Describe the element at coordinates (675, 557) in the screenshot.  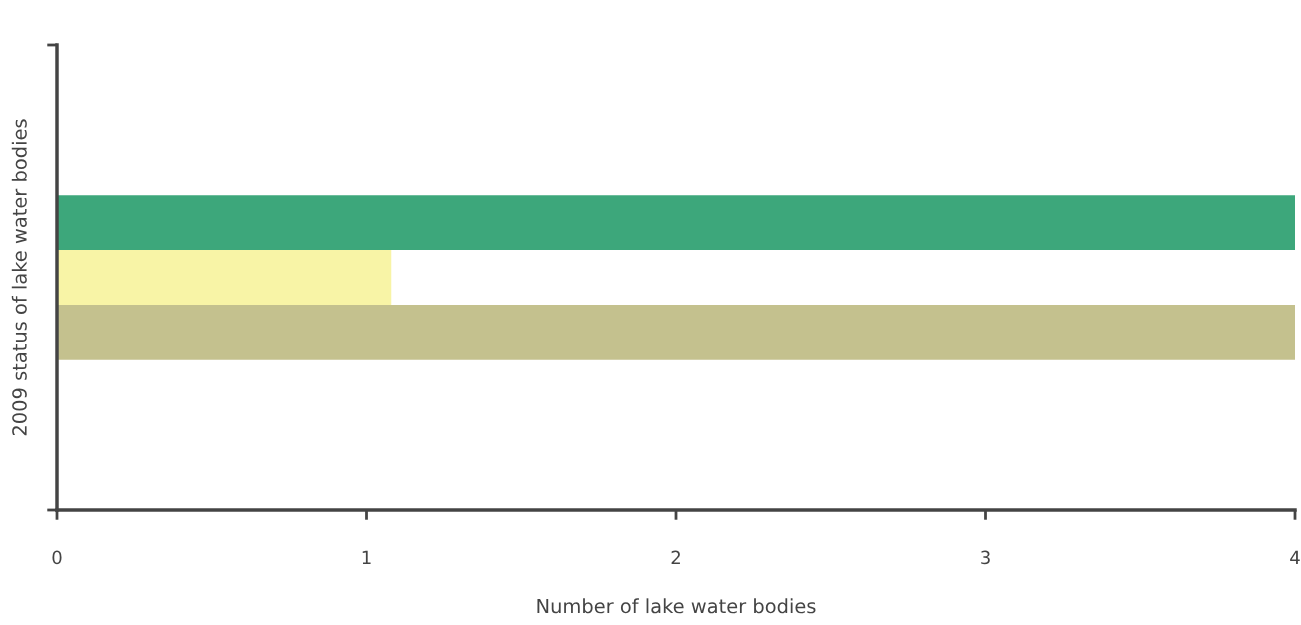
I see `x-tick-label: 2` at that location.